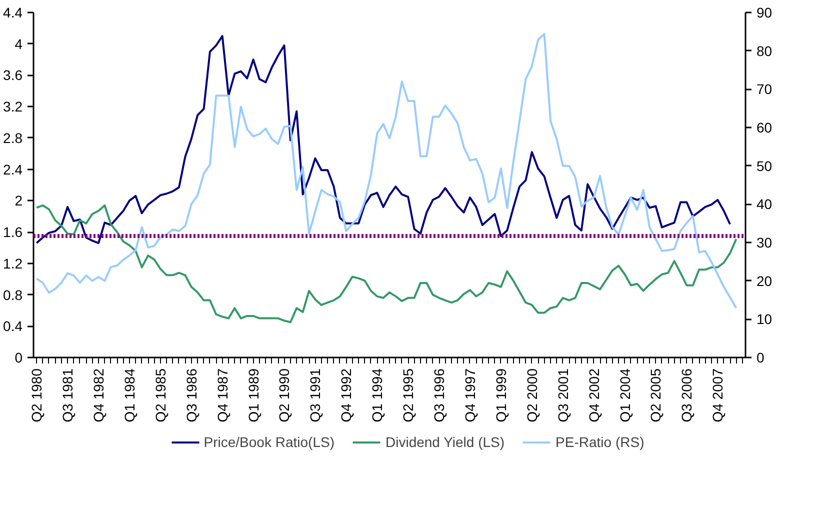 The height and width of the screenshot is (518, 833). Describe the element at coordinates (532, 395) in the screenshot. I see `x-tick-label: Q2 2000` at that location.